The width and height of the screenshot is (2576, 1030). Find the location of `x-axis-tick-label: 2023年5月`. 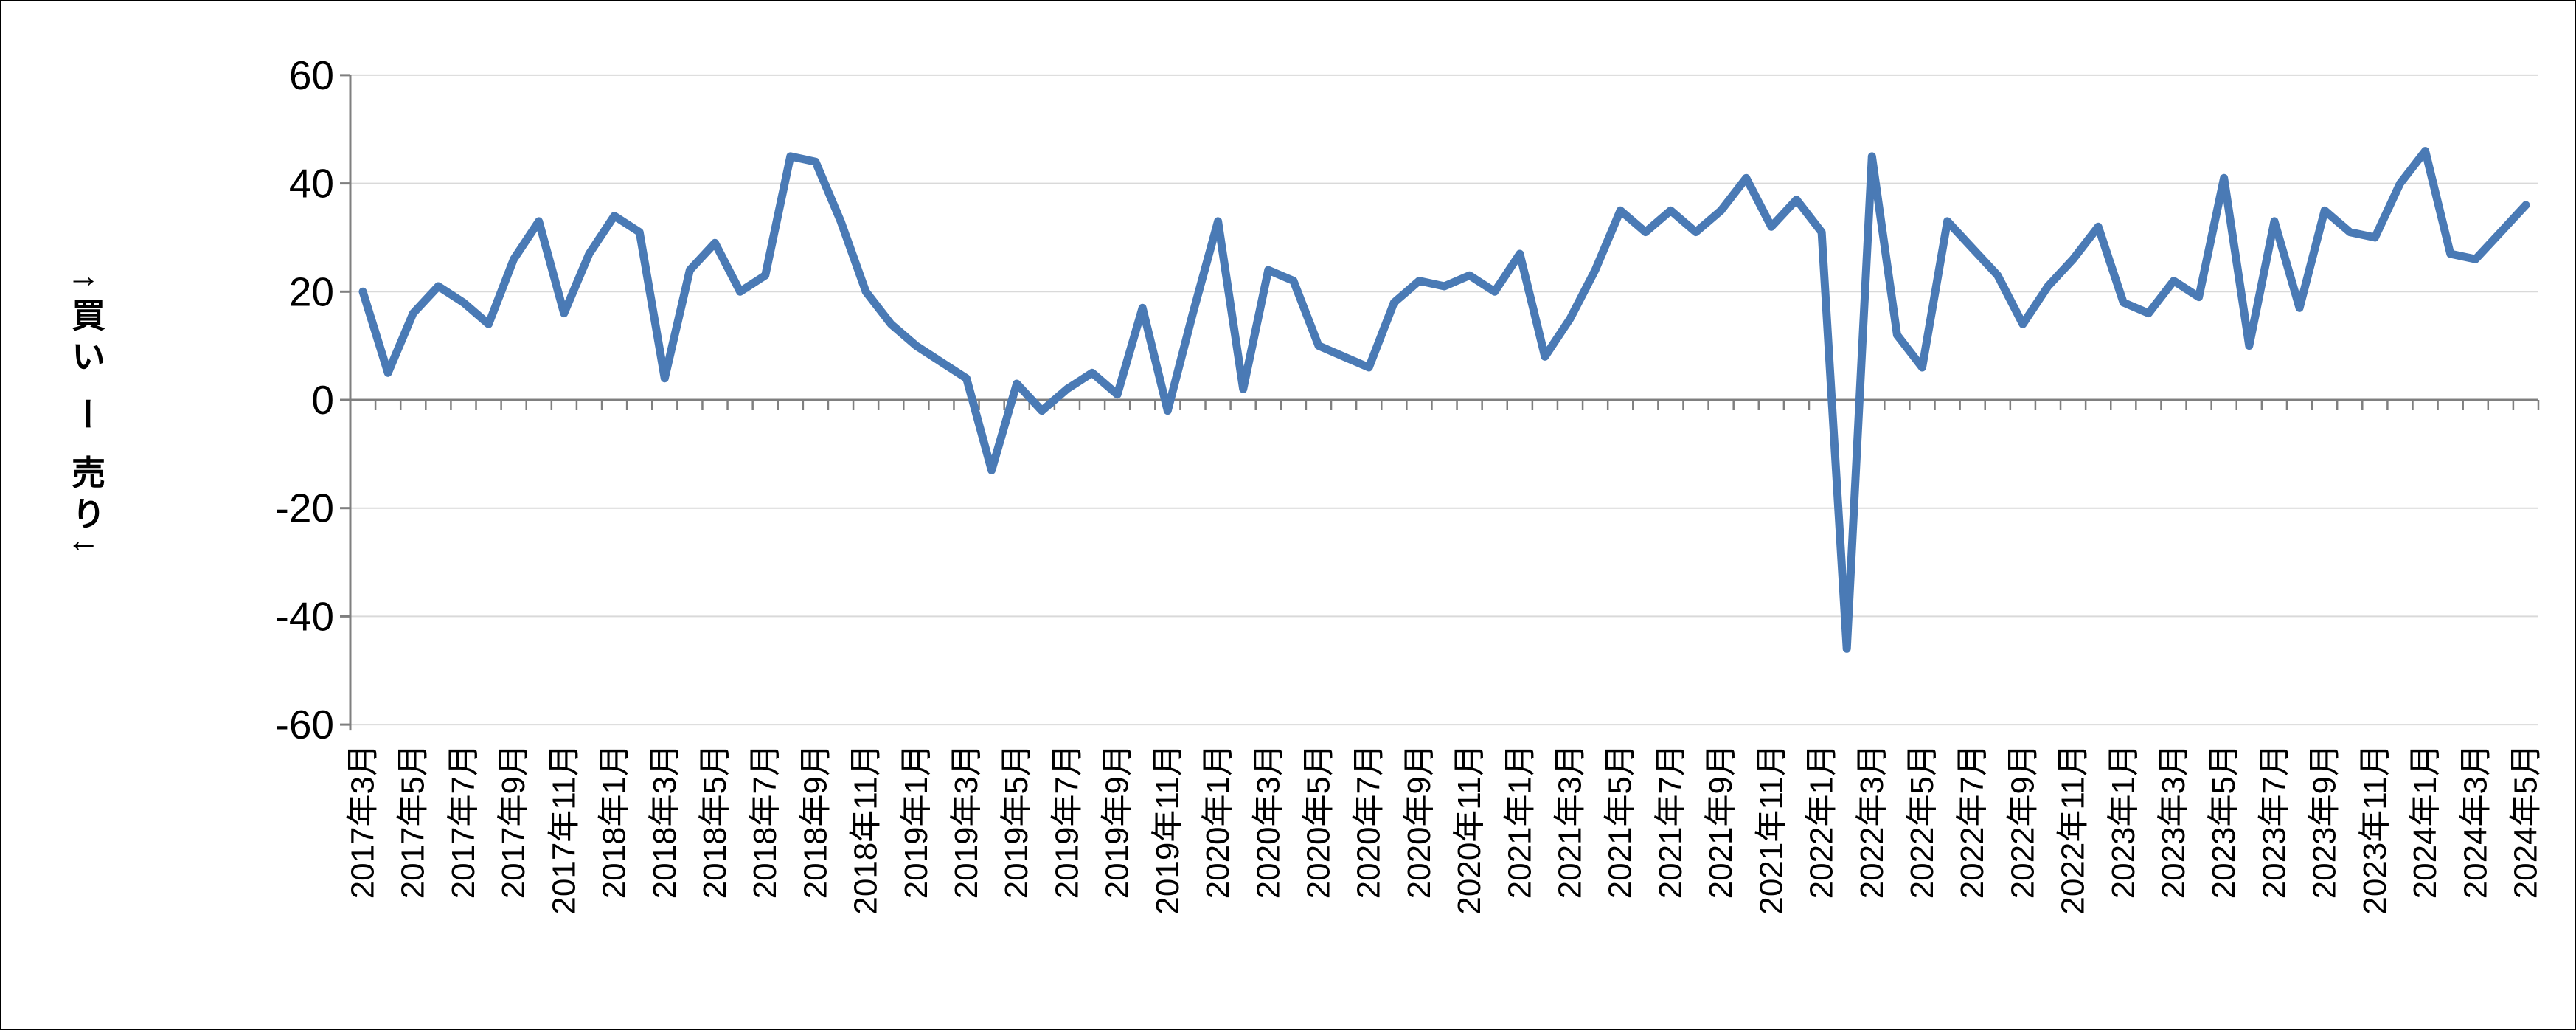

x-axis-tick-label: 2023年5月 is located at coordinates (2224, 821).